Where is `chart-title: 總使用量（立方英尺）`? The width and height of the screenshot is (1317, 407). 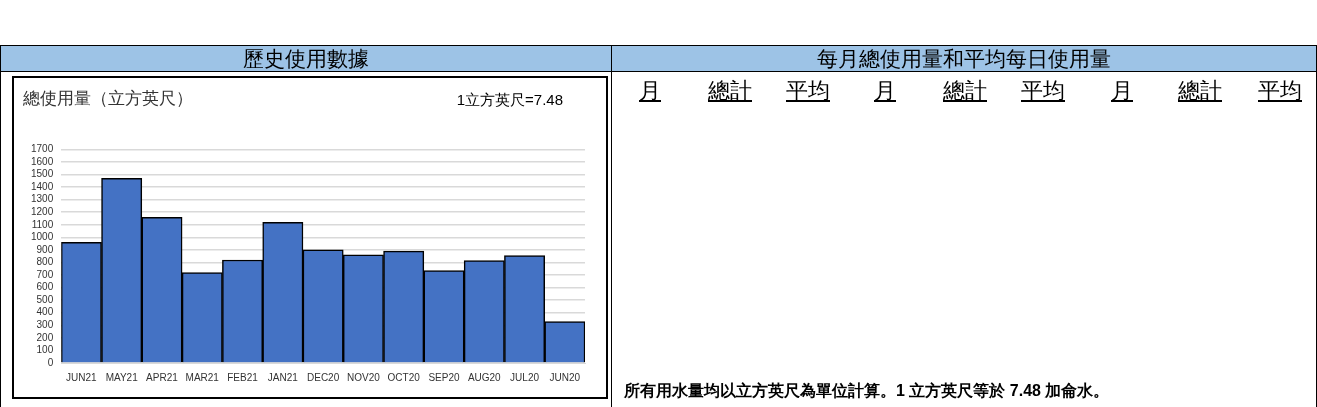
chart-title: 總使用量（立方英尺） is located at coordinates (107, 98).